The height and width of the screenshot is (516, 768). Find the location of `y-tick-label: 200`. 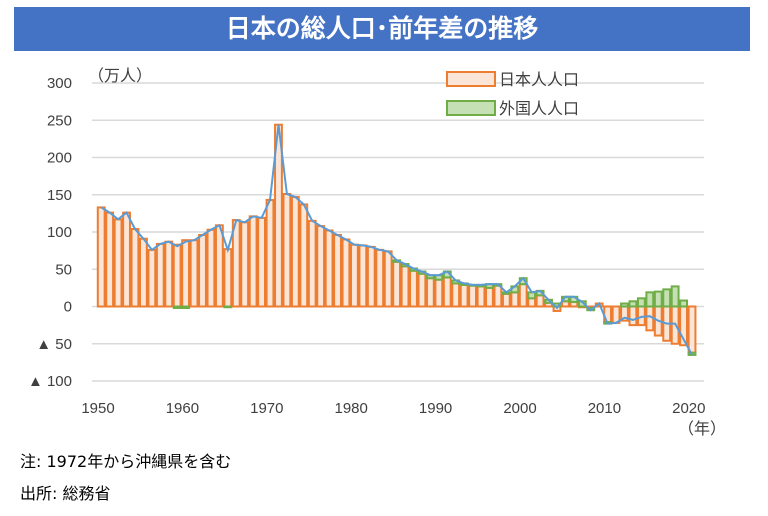

y-tick-label: 200 is located at coordinates (59, 158).